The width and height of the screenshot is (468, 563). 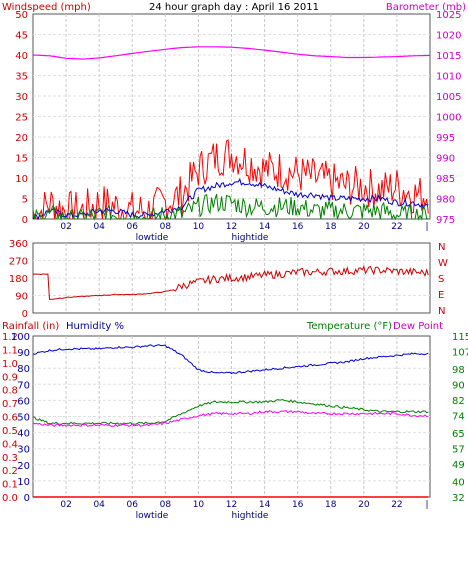 I want to click on humidity-y-ticks: 0 10 20 30 40 50 60 70 80 90 100, so click(x=20, y=418).